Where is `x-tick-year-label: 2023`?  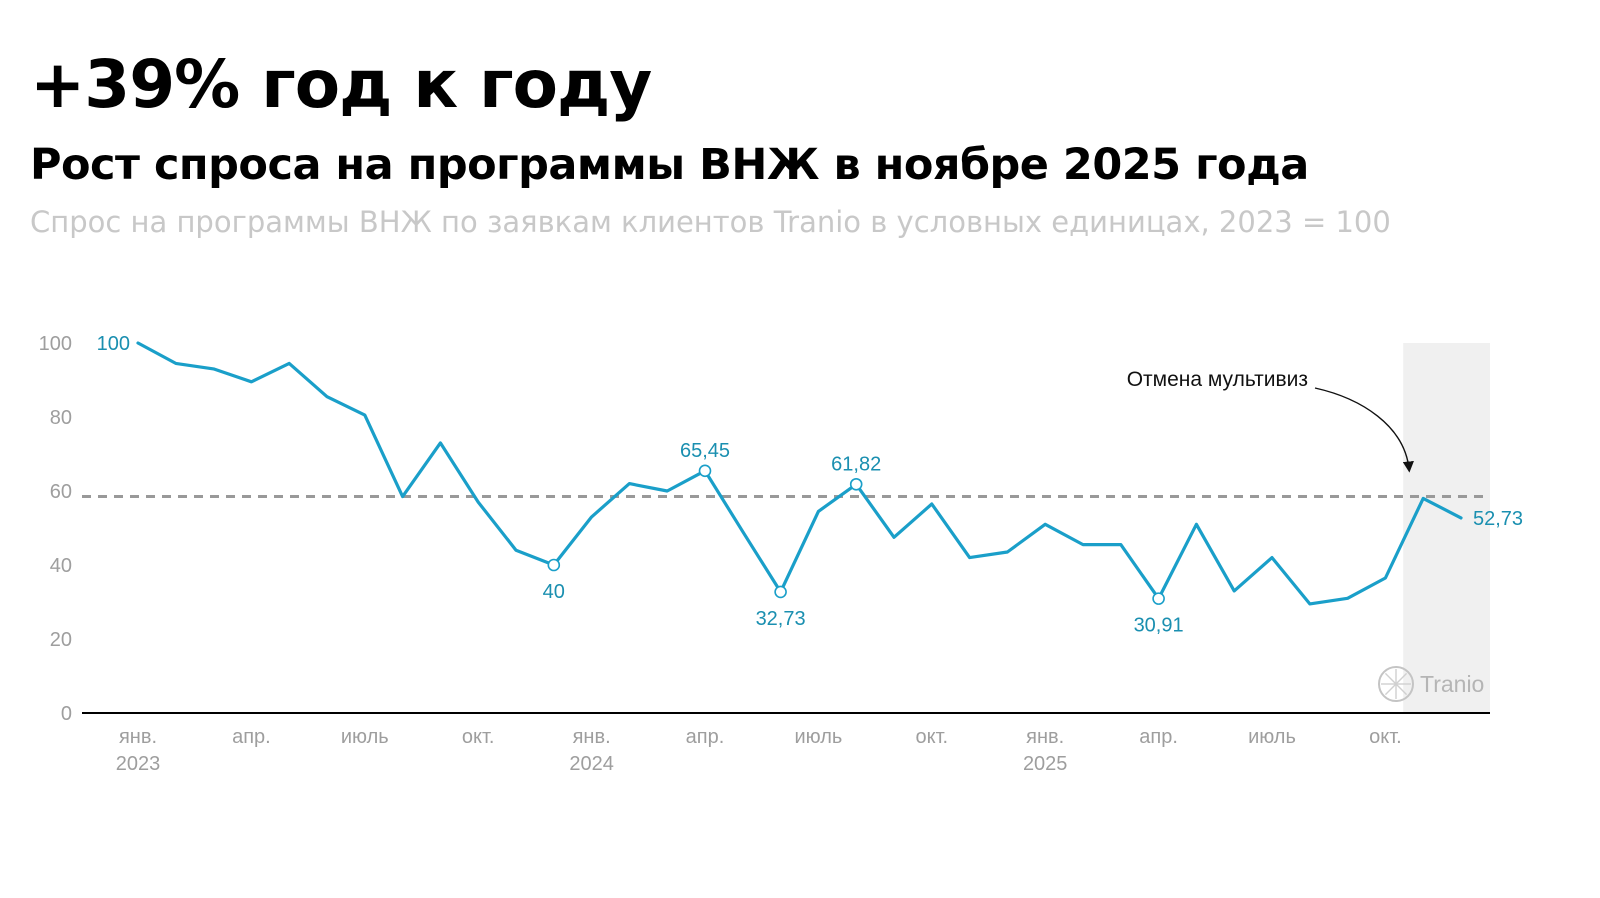
x-tick-year-label: 2023 is located at coordinates (138, 764).